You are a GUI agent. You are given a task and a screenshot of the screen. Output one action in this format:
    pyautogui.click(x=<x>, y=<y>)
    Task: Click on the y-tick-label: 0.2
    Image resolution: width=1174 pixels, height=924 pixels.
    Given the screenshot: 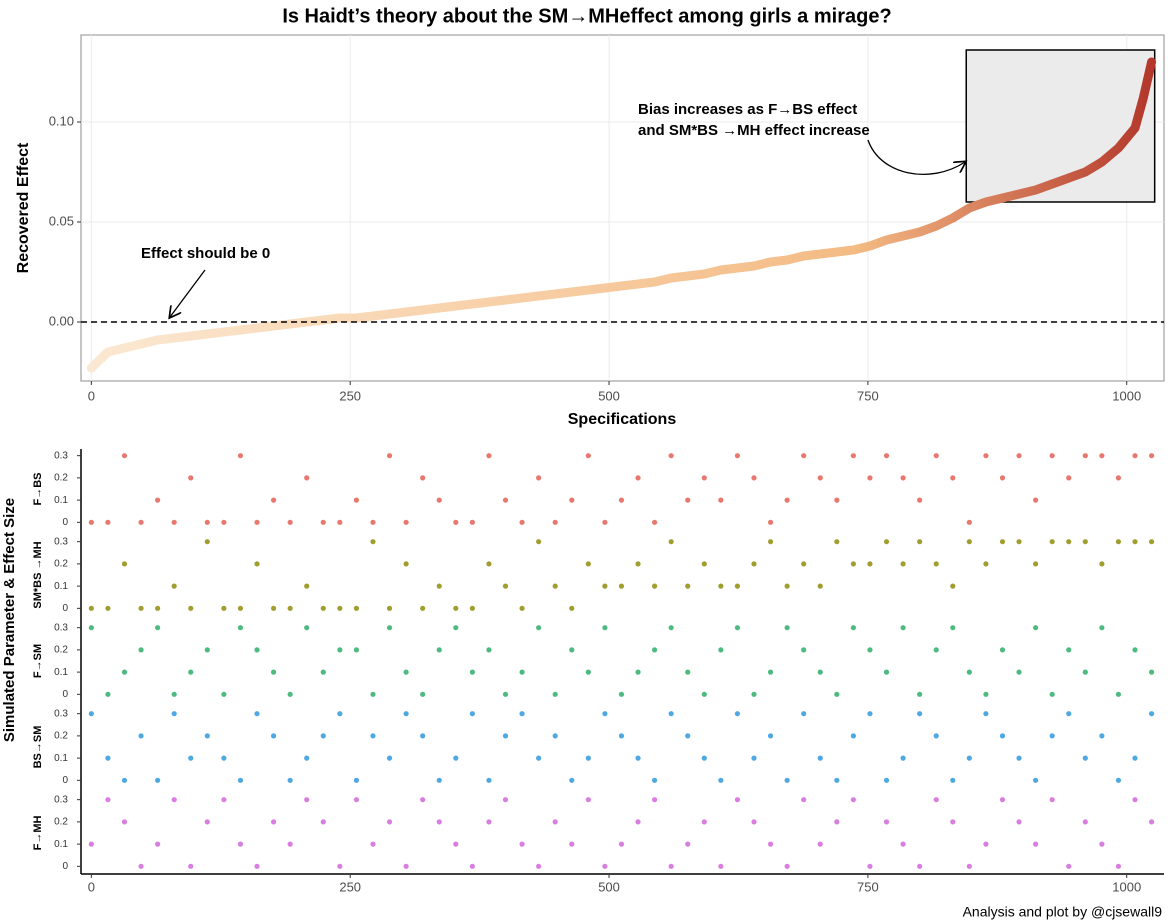 What is the action you would take?
    pyautogui.click(x=61, y=650)
    